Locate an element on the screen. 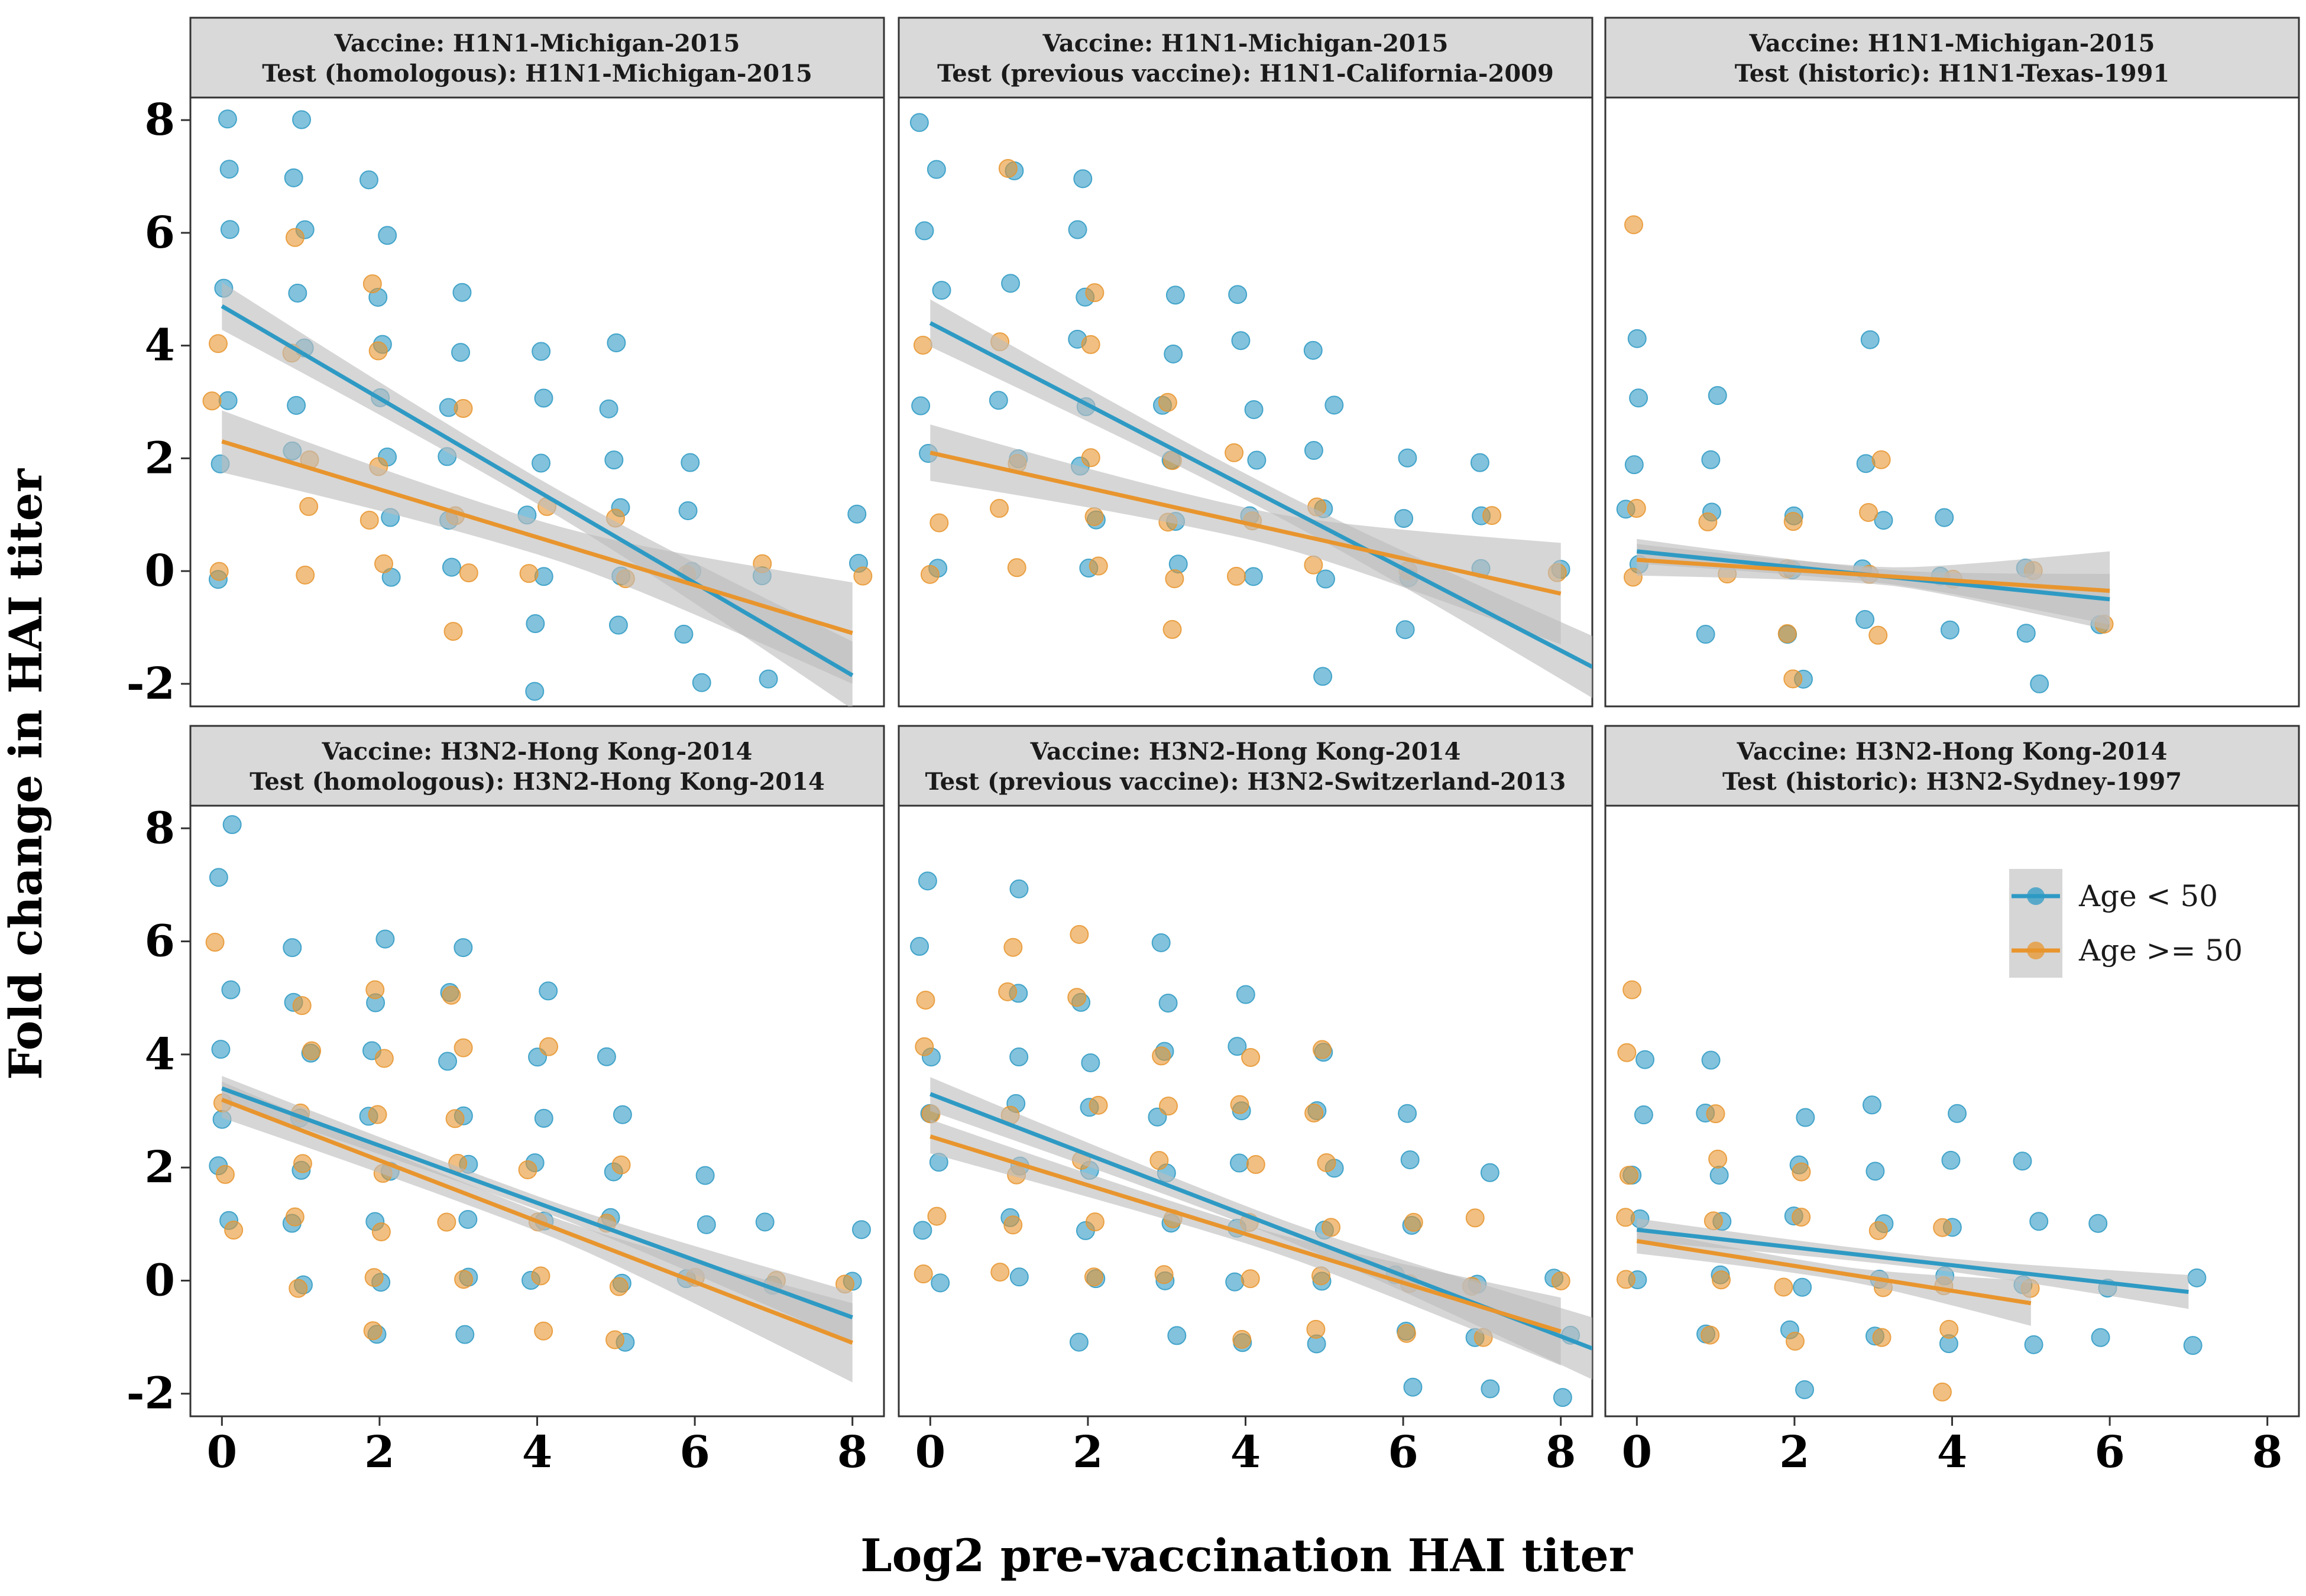  x-tick-label: 2 is located at coordinates (1088, 1452).